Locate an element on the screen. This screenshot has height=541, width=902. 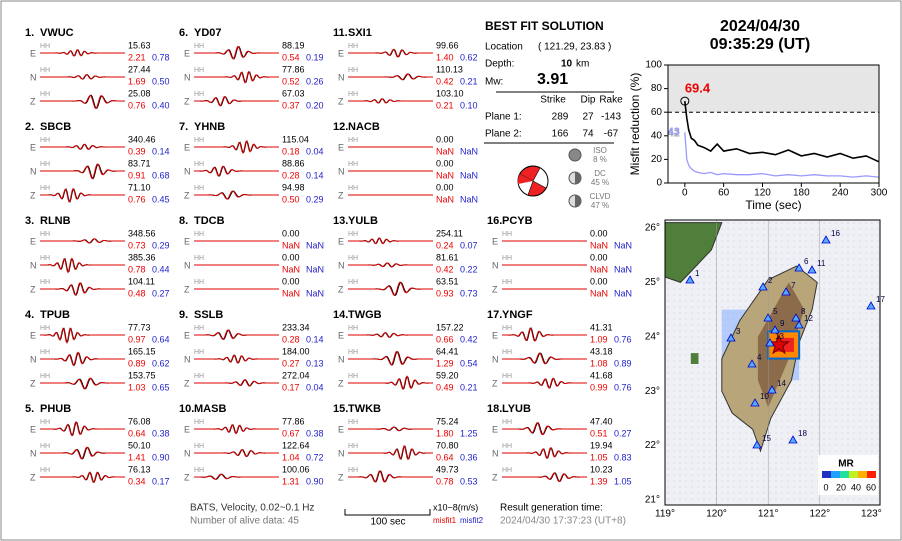
station-label: 15 is located at coordinates (766, 438).